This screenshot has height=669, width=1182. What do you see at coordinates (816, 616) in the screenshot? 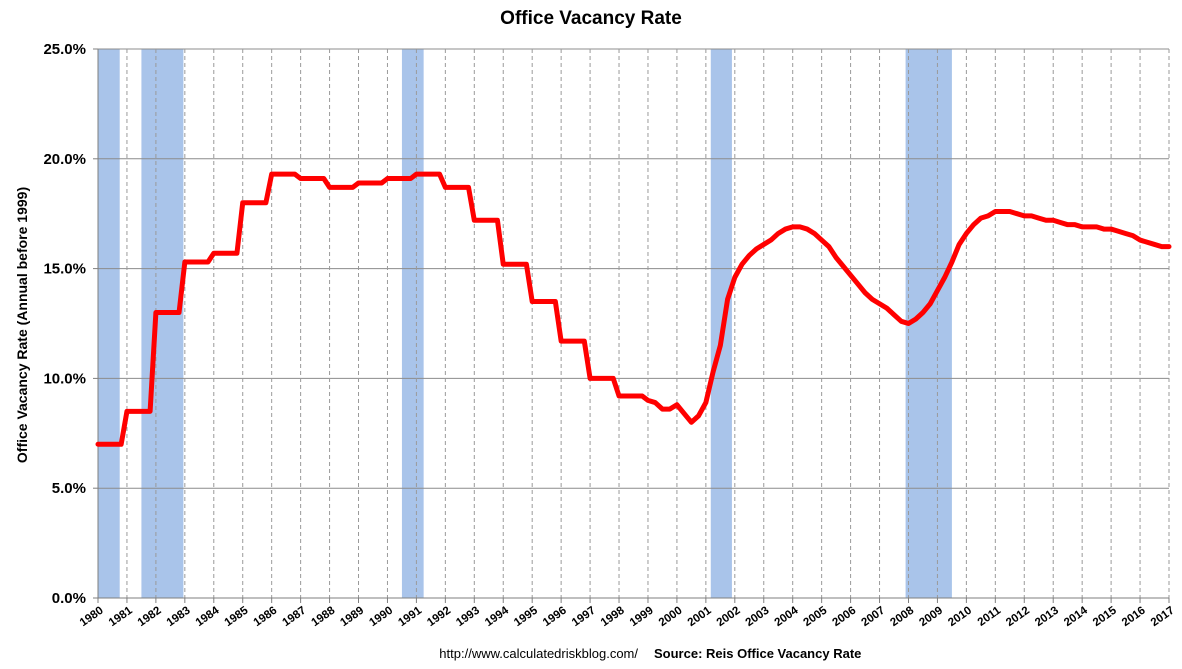
I see `x-tick-label: 2005` at bounding box center [816, 616].